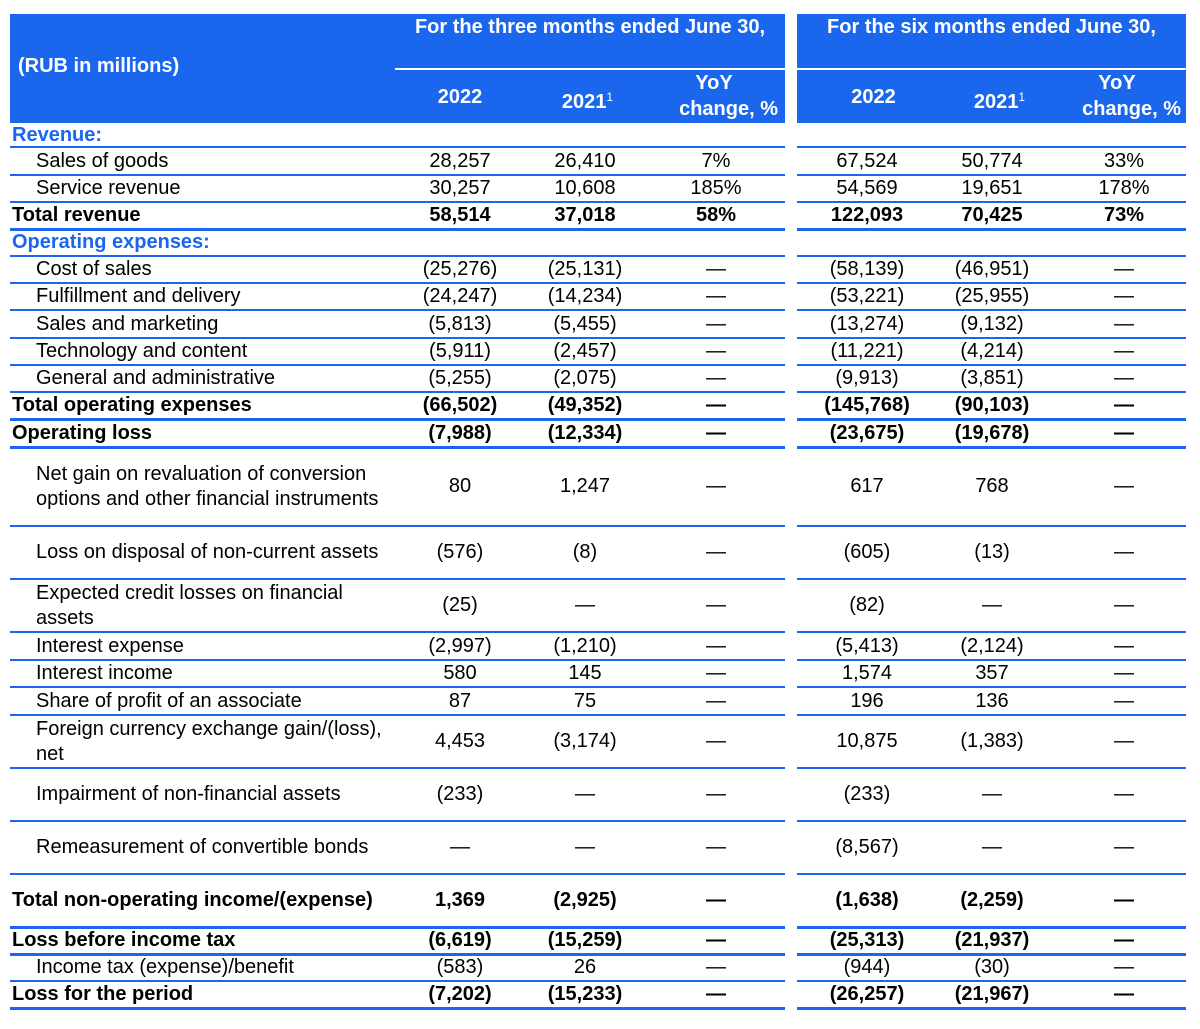 The height and width of the screenshot is (1029, 1200). Describe the element at coordinates (82, 432) in the screenshot. I see `row-label-text: Operating loss` at that location.